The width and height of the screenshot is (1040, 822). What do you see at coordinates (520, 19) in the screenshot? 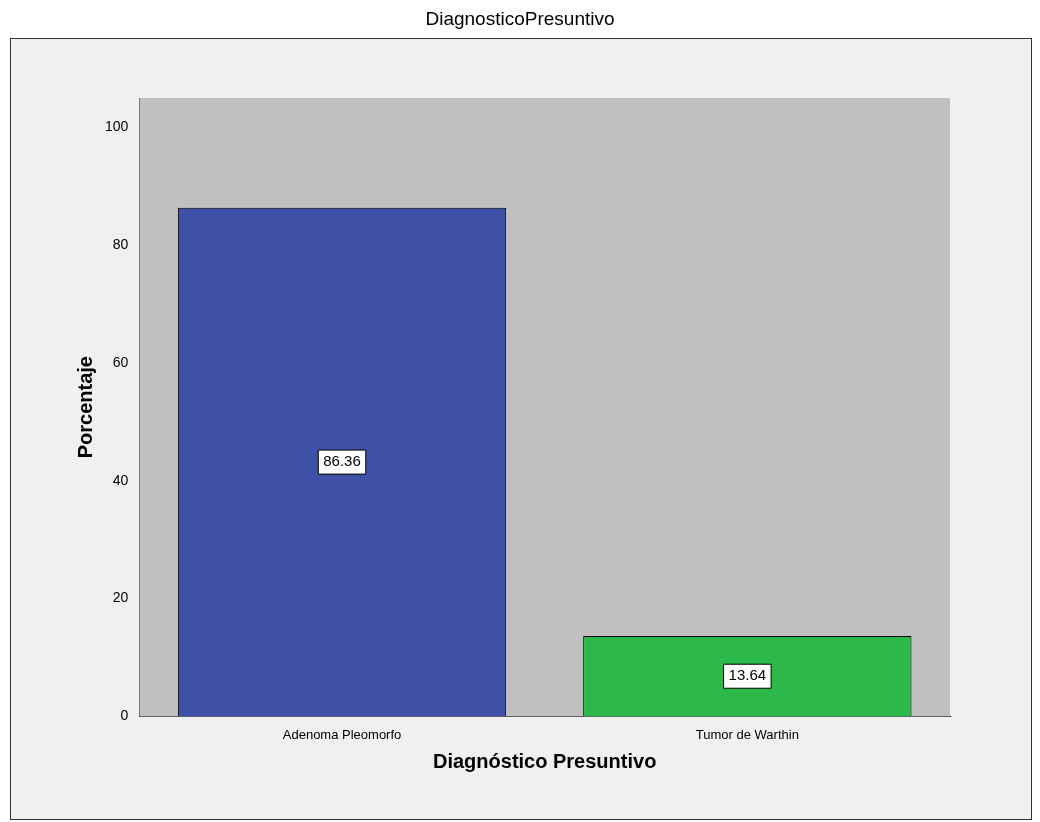
I see `chart-title: DiagnosticoPresuntivo` at bounding box center [520, 19].